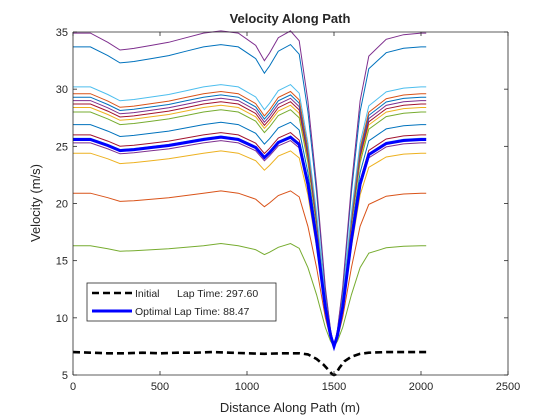  What do you see at coordinates (290, 18) in the screenshot?
I see `chart-title: Velocity Along Path` at bounding box center [290, 18].